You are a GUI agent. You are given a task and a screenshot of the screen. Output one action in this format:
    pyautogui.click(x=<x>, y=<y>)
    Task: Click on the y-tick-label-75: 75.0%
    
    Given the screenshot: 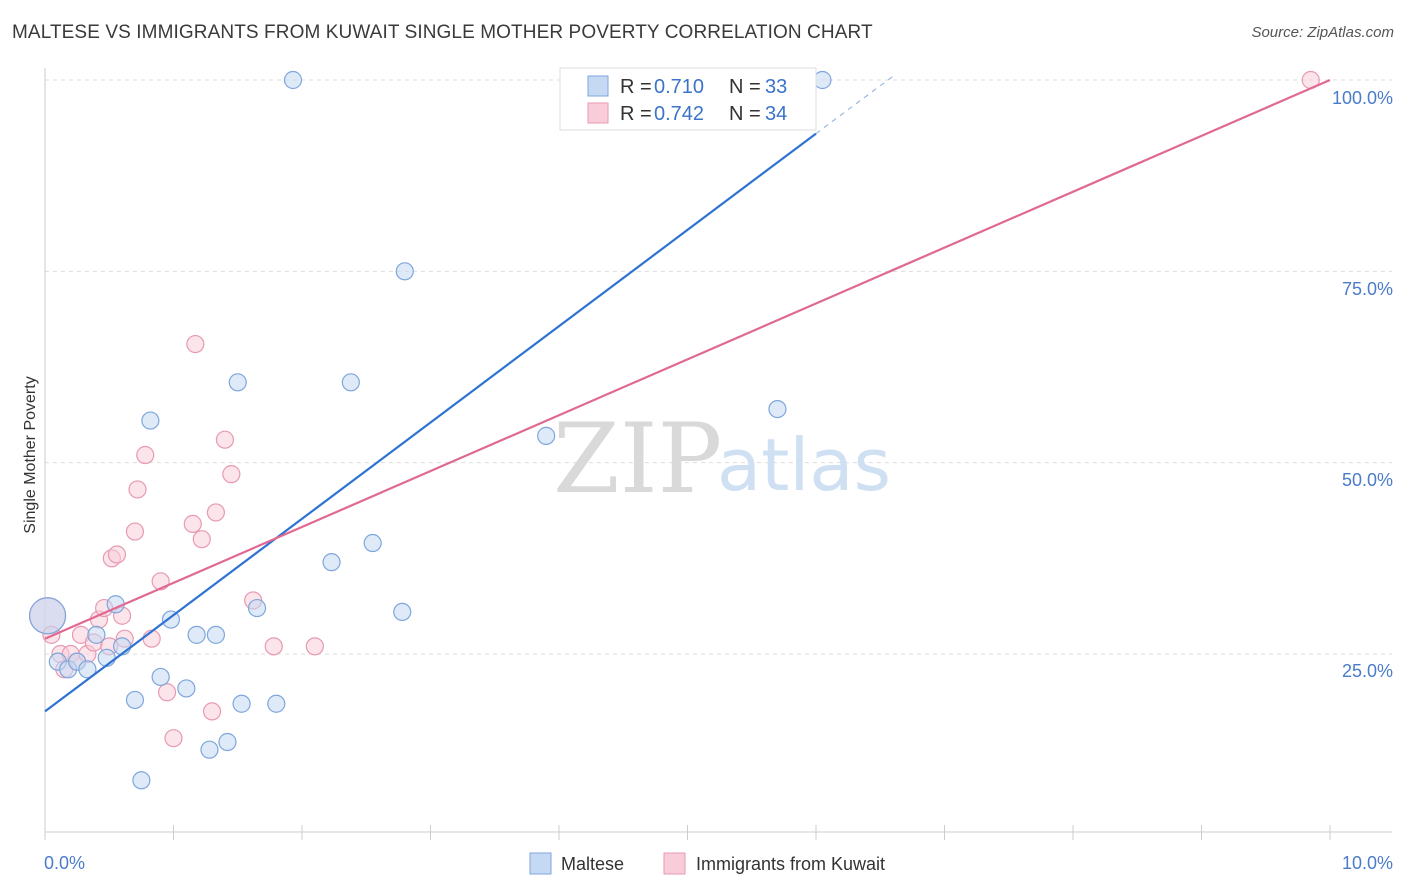 What is the action you would take?
    pyautogui.click(x=1367, y=289)
    